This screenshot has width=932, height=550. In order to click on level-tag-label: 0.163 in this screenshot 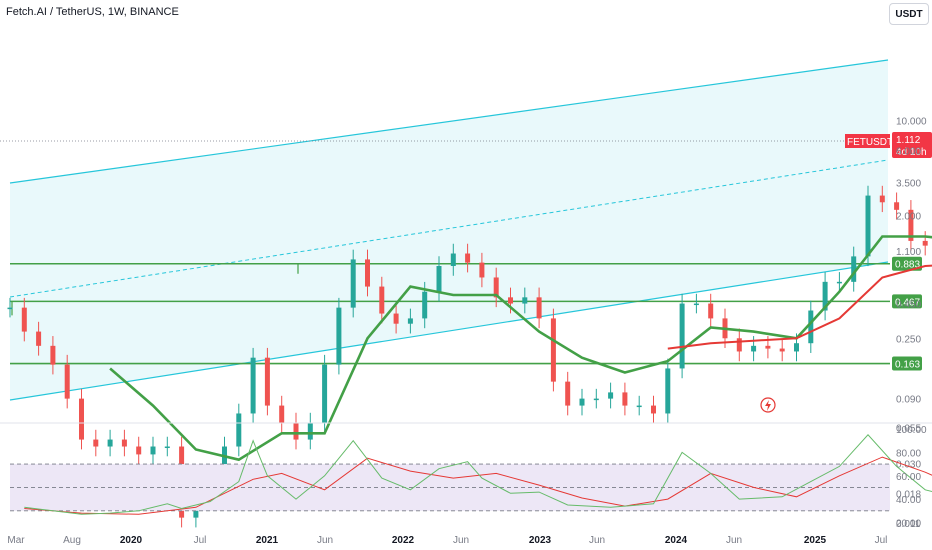, I will do `click(907, 365)`.